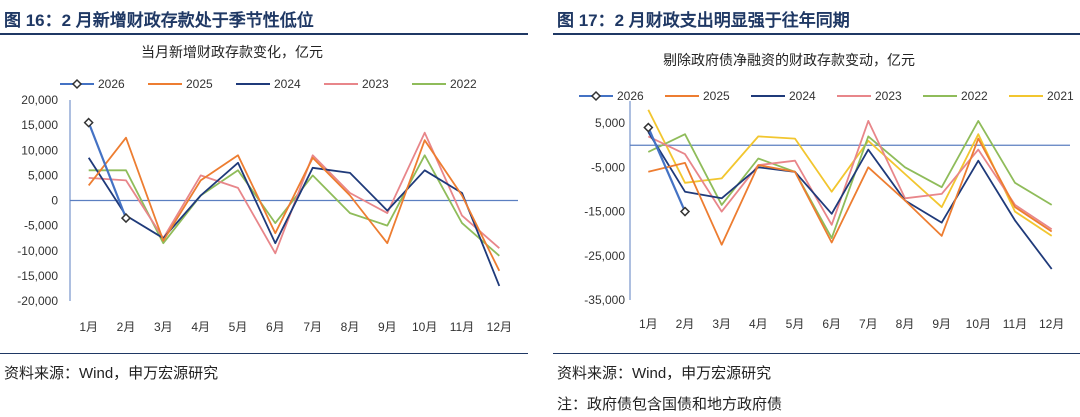  What do you see at coordinates (159, 20) in the screenshot?
I see `figure-16-title: 图 16：2 月新增财政存款处于季节性低位` at bounding box center [159, 20].